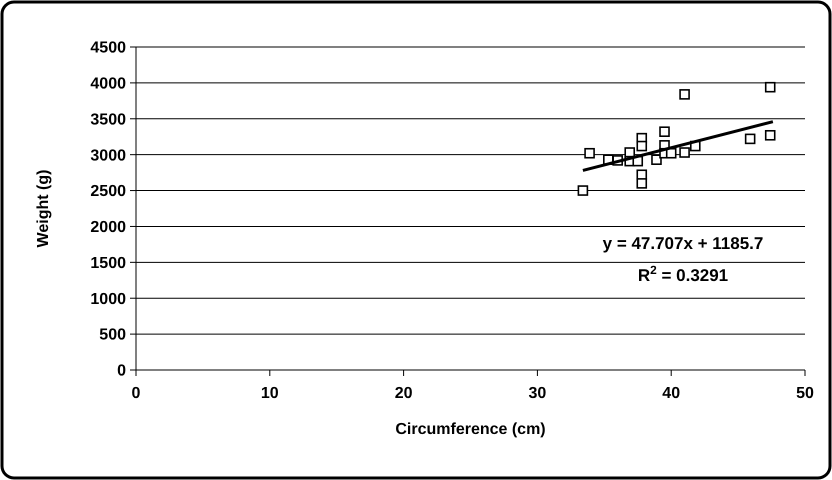 This screenshot has width=832, height=480. Describe the element at coordinates (112, 335) in the screenshot. I see `y-tick-label: 500` at that location.